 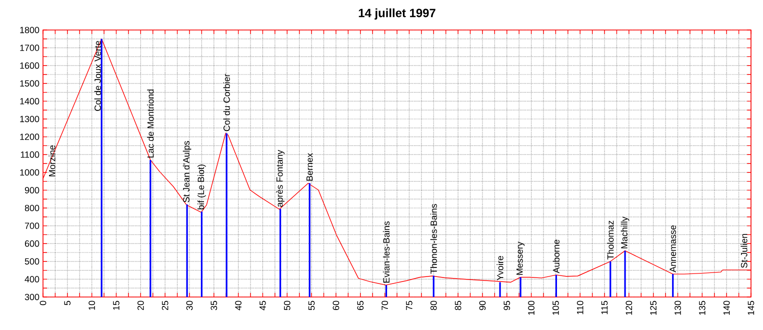 I want to click on y-tick-label: 500, so click(x=32, y=261).